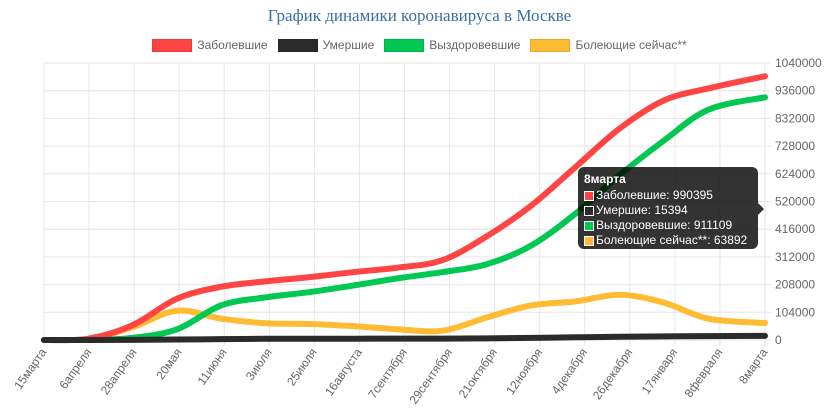  What do you see at coordinates (778, 340) in the screenshot?
I see `y-tick-label: 0` at bounding box center [778, 340].